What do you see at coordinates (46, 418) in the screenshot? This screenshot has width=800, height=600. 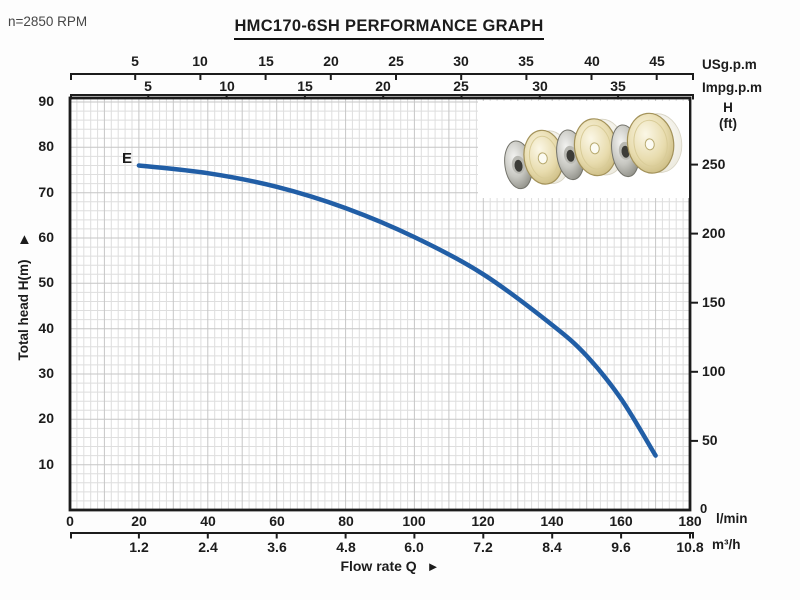 I see `head-m-tick-label: 20` at bounding box center [46, 418].